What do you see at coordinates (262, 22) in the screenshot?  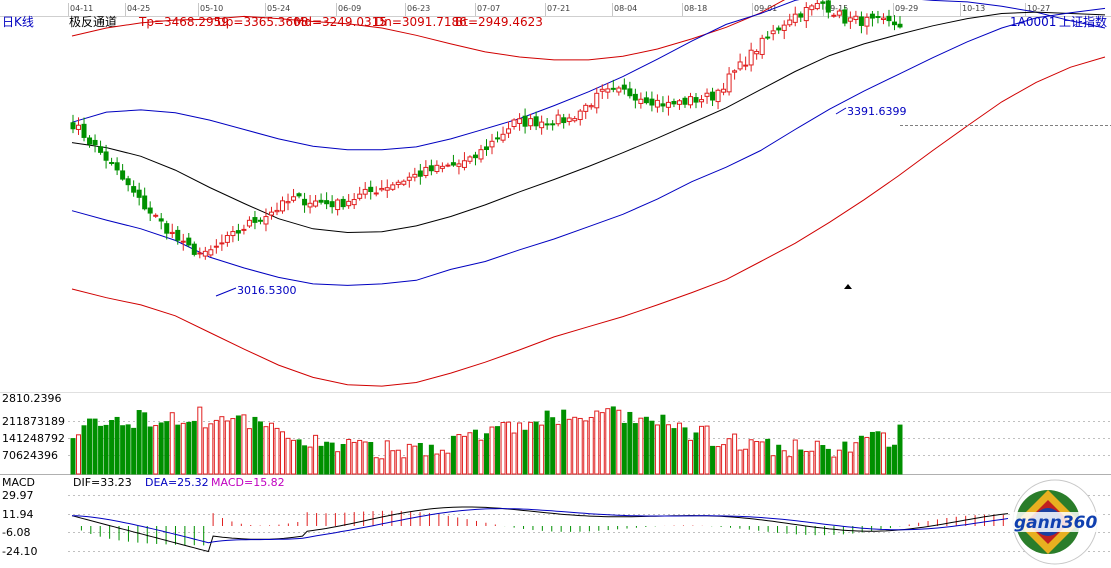 I see `up-value: Up=3365.3608` at bounding box center [262, 22].